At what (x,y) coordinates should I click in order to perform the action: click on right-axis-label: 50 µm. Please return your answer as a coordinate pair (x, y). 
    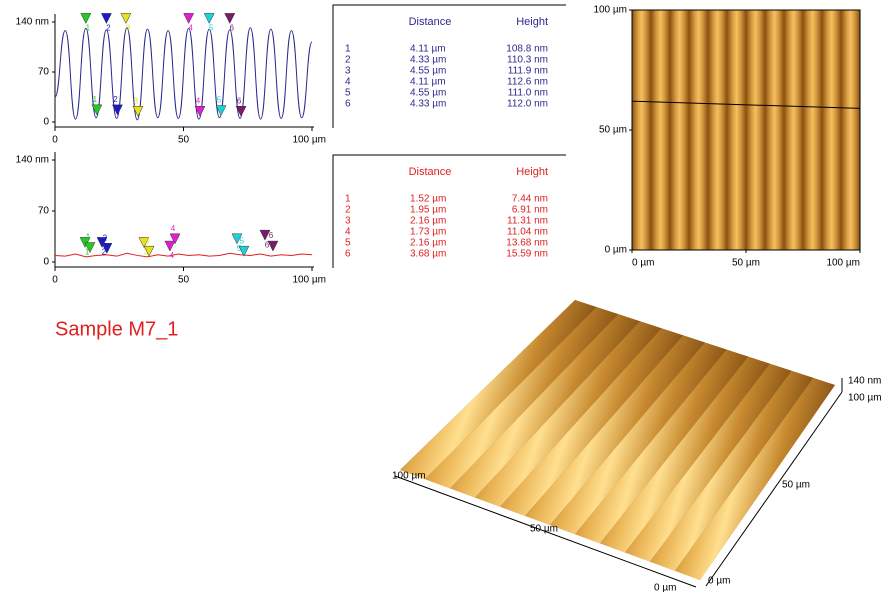
    Looking at the image, I should click on (796, 485).